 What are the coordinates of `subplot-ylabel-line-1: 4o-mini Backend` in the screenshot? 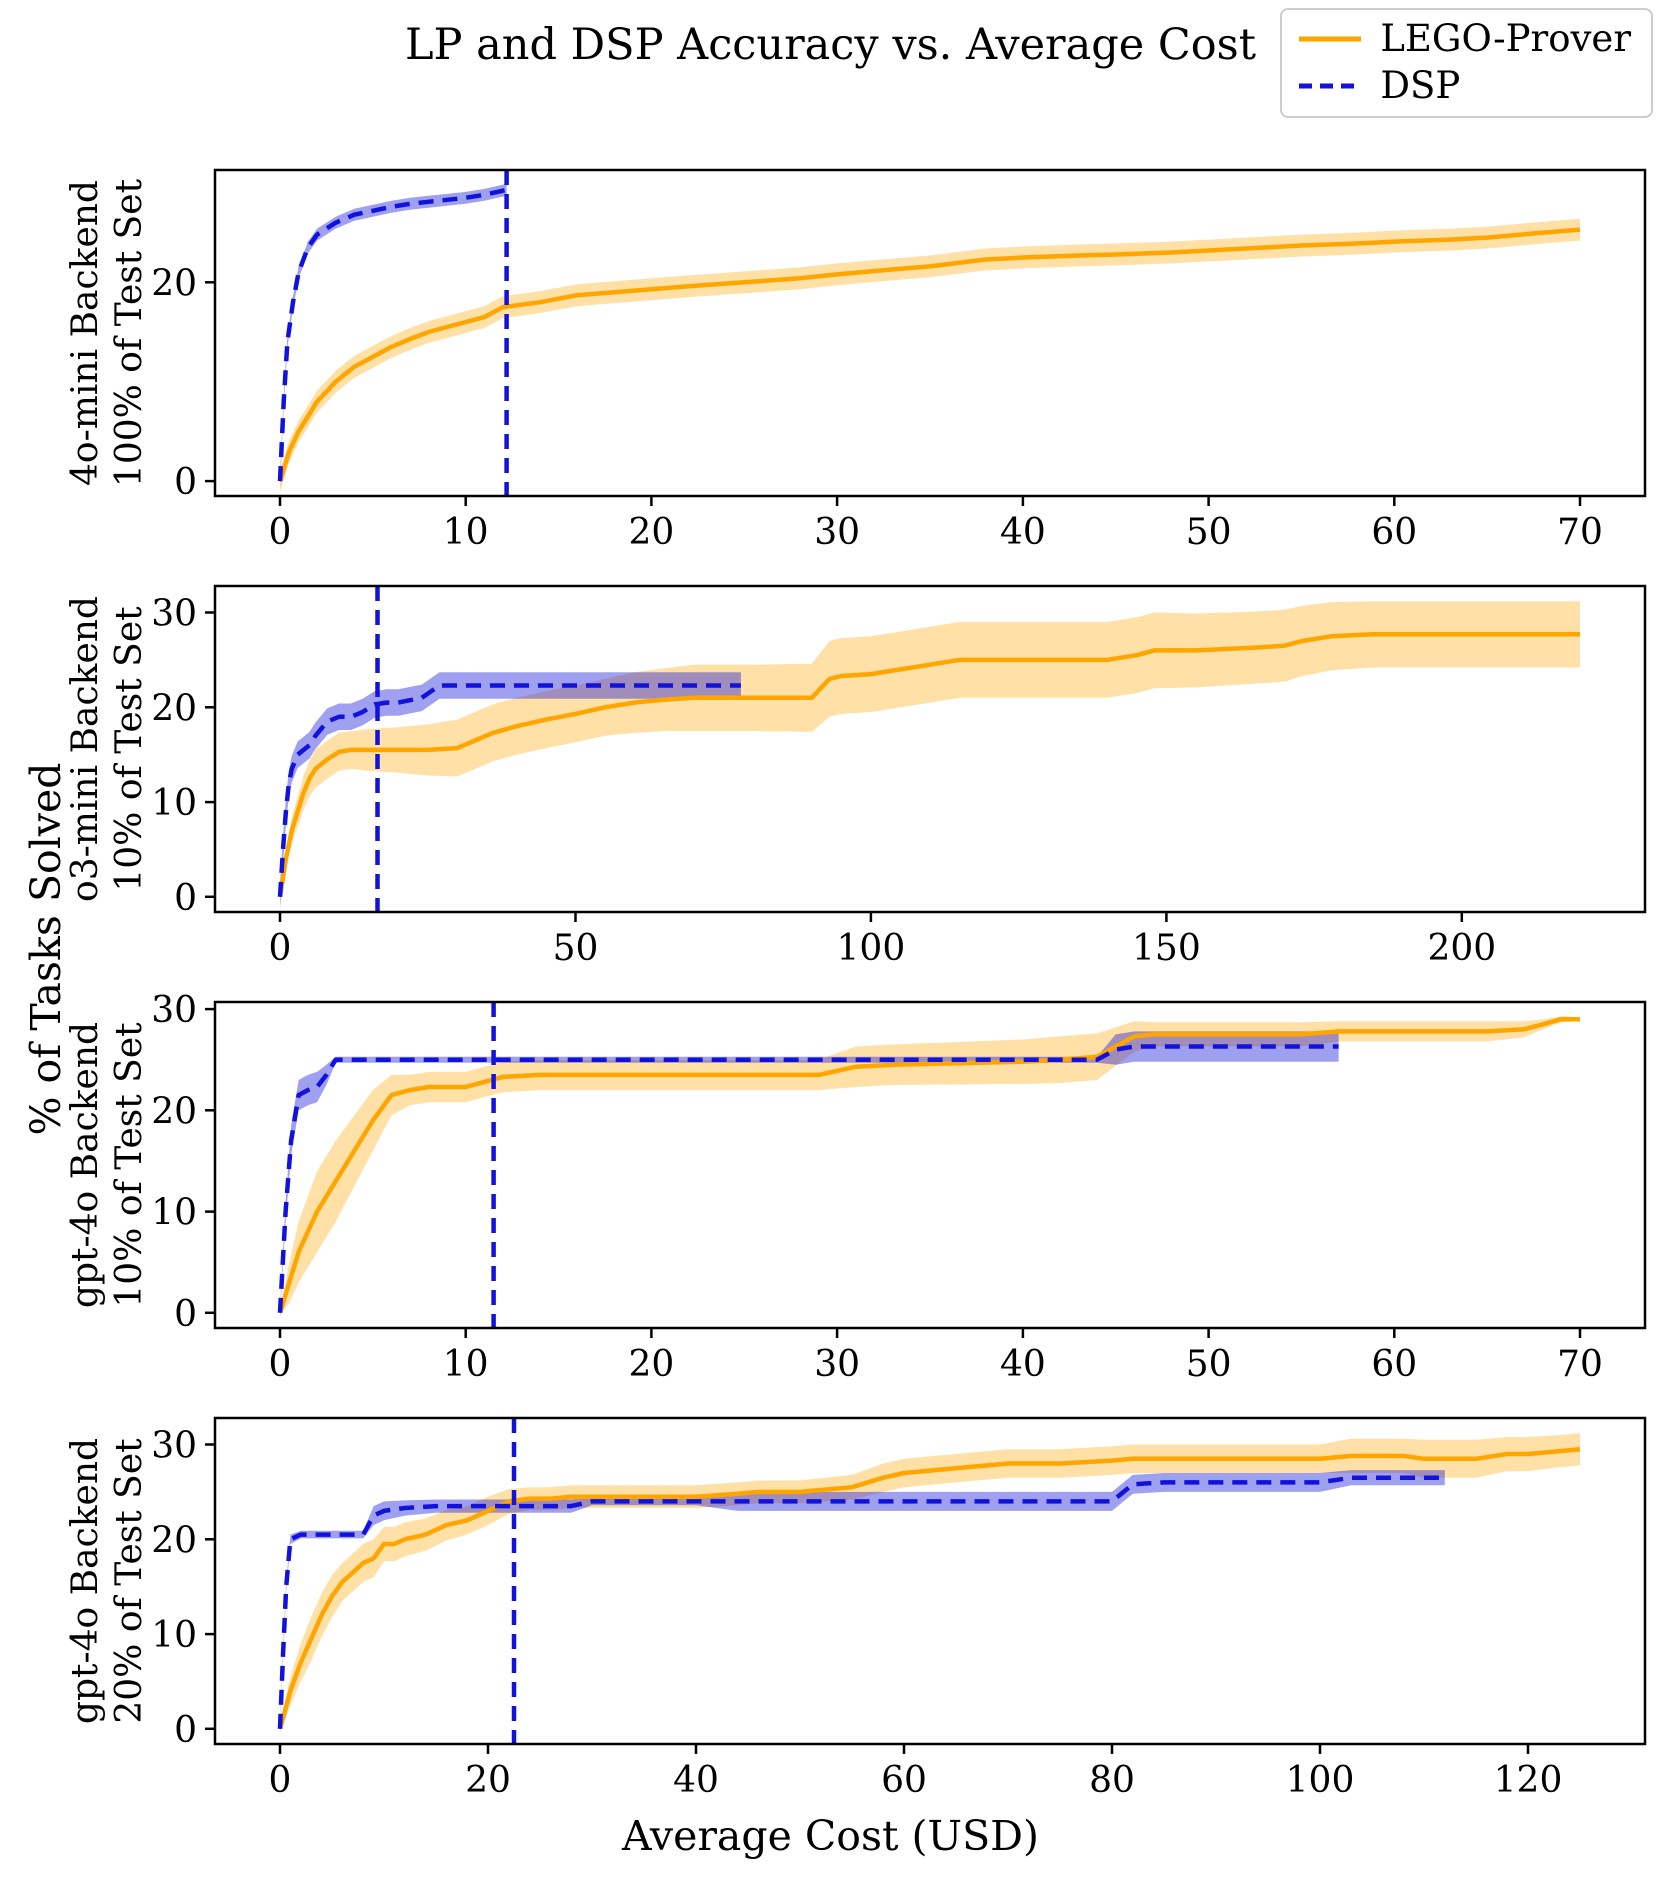 It's located at (85, 333).